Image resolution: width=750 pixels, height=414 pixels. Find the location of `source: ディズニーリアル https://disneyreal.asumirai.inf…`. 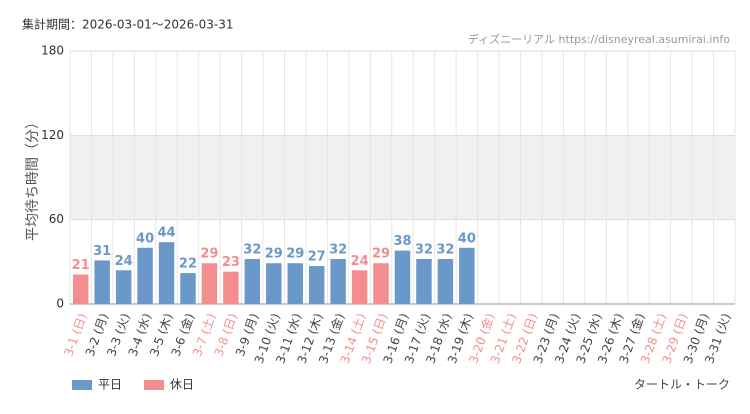

source: ディズニーリアル https://disneyreal.asumirai.inf… is located at coordinates (599, 39).